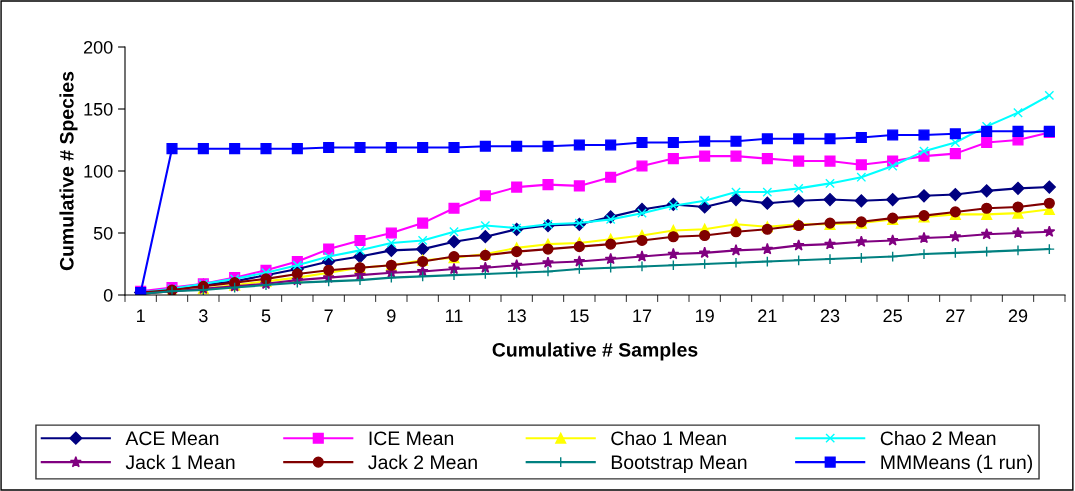 The image size is (1075, 491). I want to click on legend-label: Chao 2 Mean, so click(938, 438).